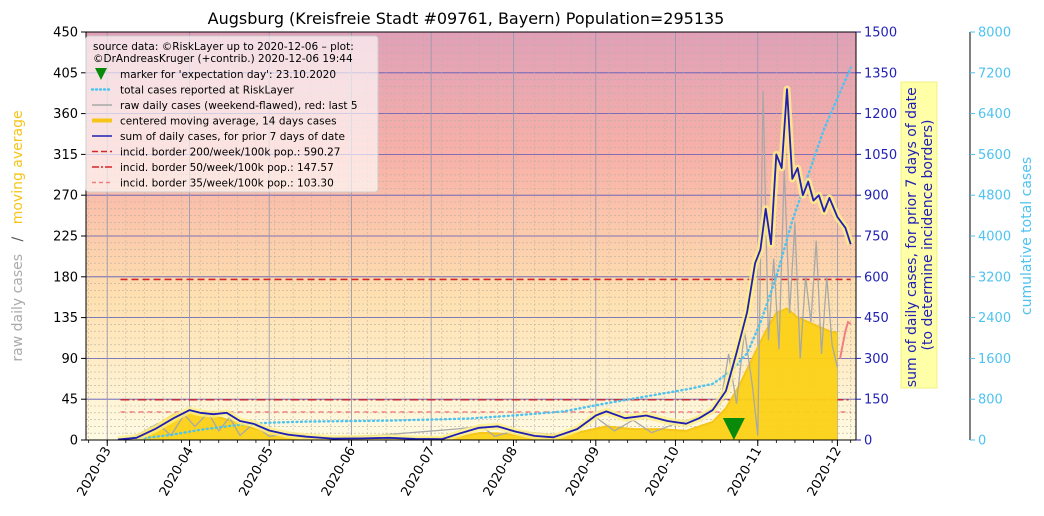 This screenshot has width=1044, height=516. I want to click on mid-y-axis: 0 150 300 450 600 750 900 1050 1200 1350 1500, so click(876, 237).